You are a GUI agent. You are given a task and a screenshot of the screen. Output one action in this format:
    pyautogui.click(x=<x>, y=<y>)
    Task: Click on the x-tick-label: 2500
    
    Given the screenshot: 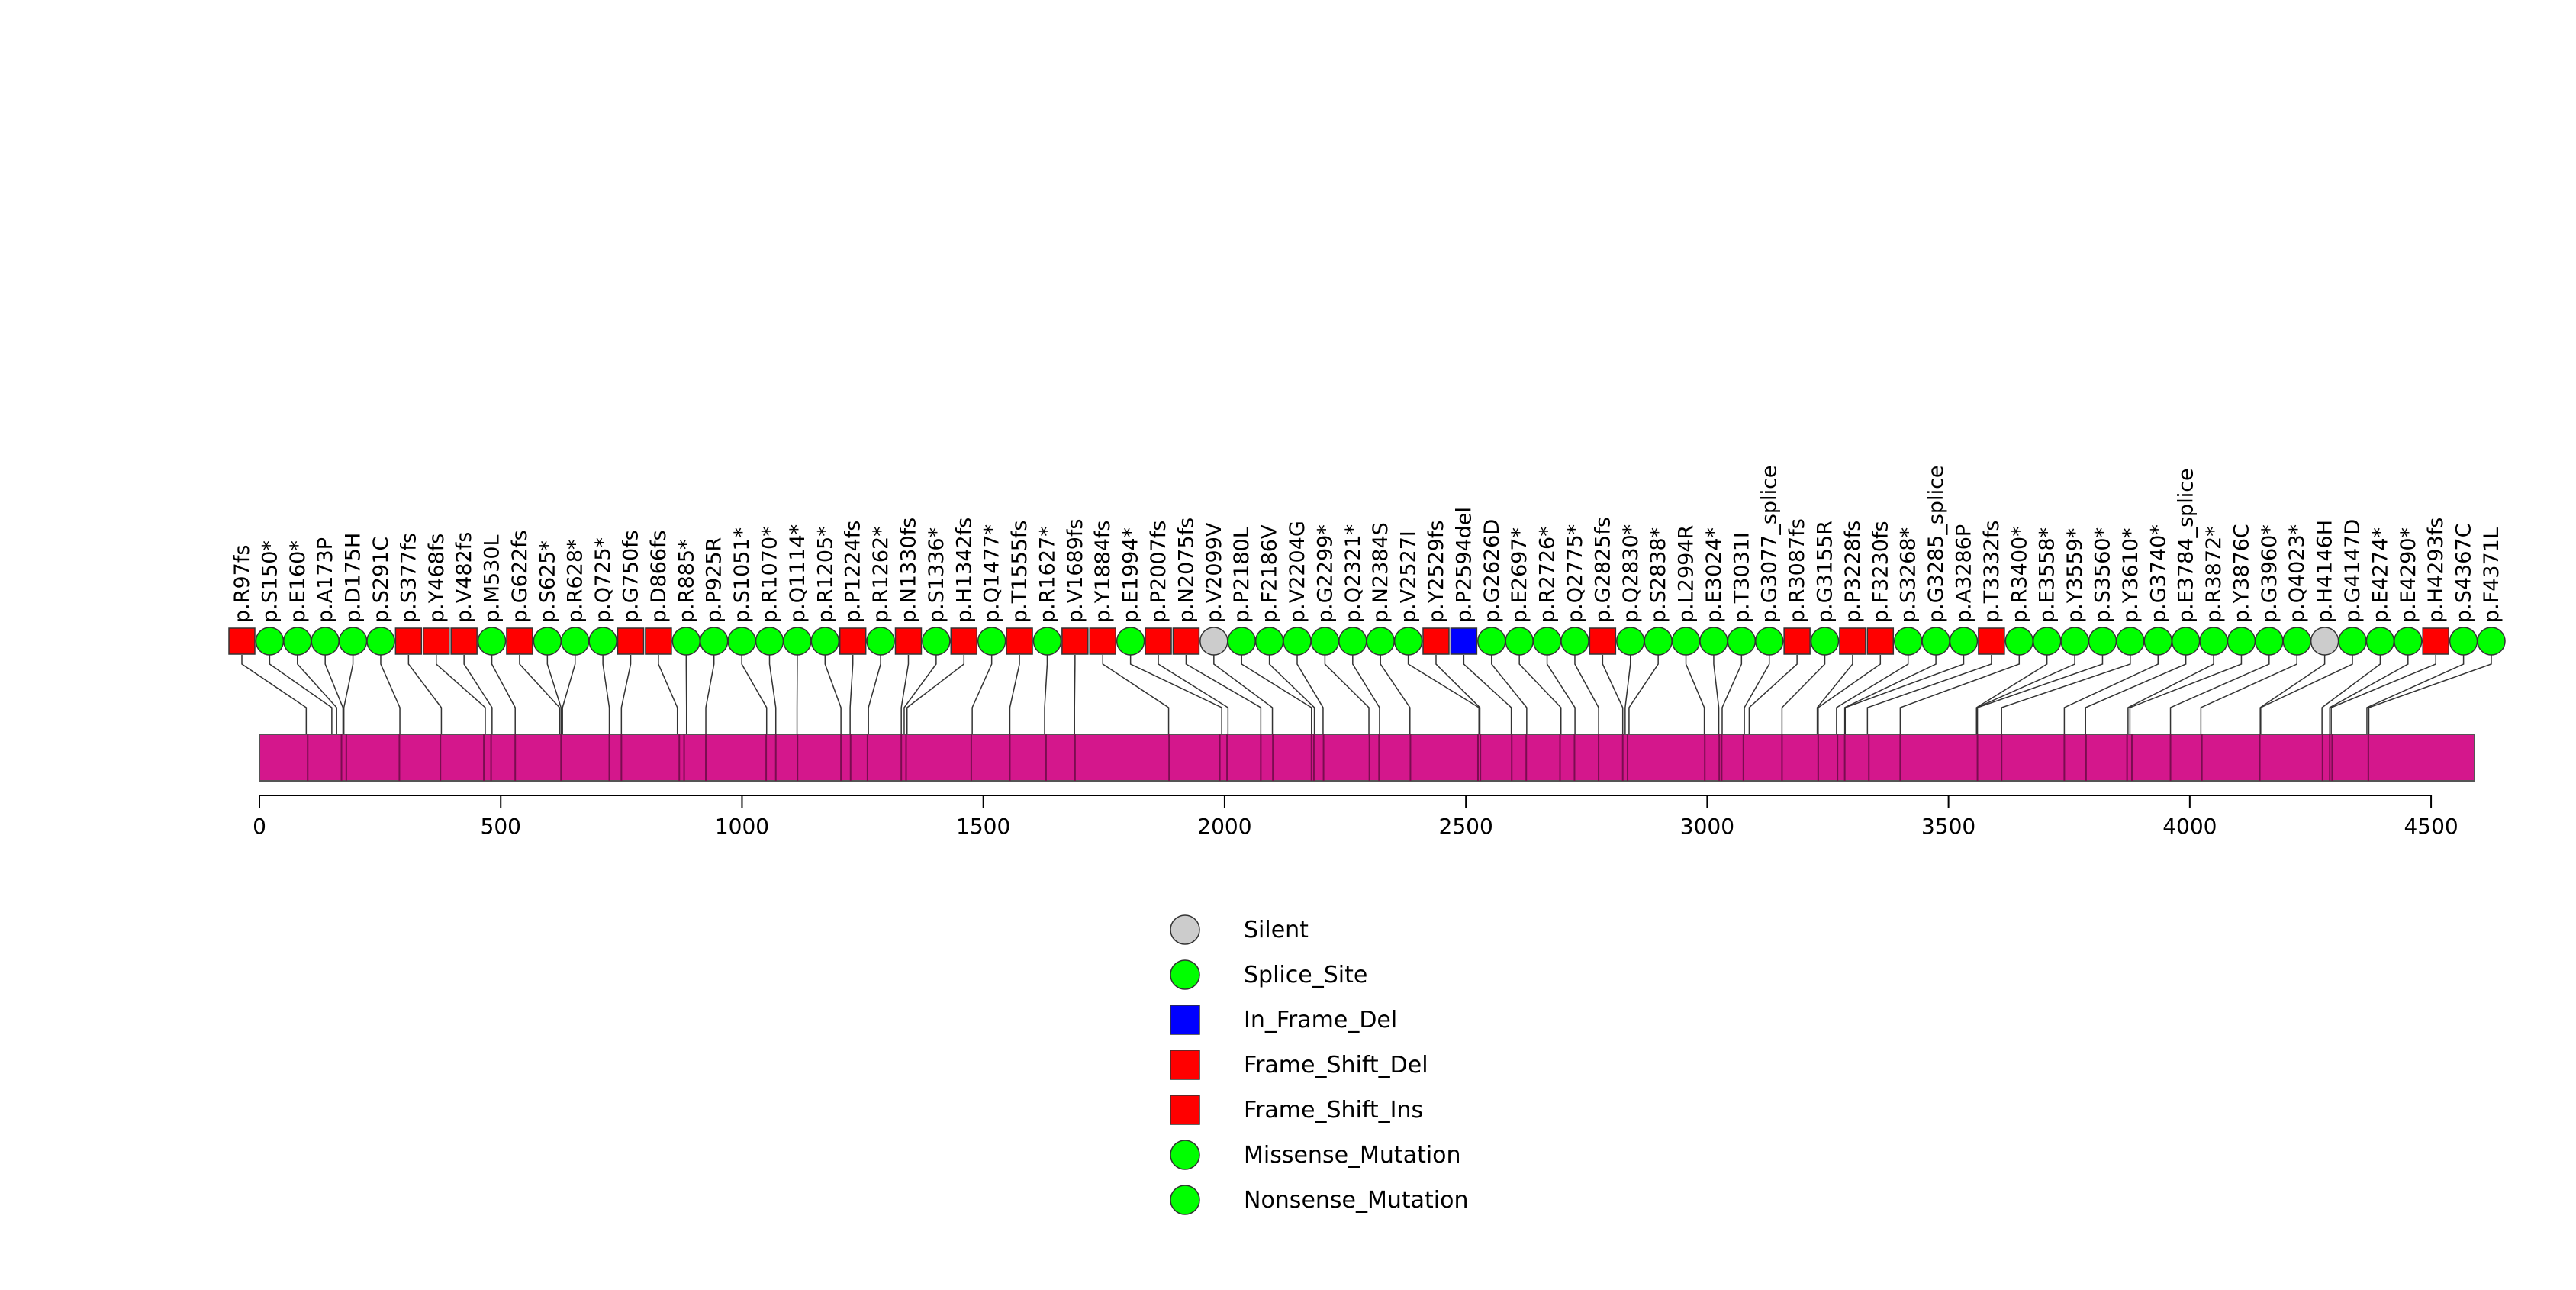 What is the action you would take?
    pyautogui.click(x=1466, y=827)
    